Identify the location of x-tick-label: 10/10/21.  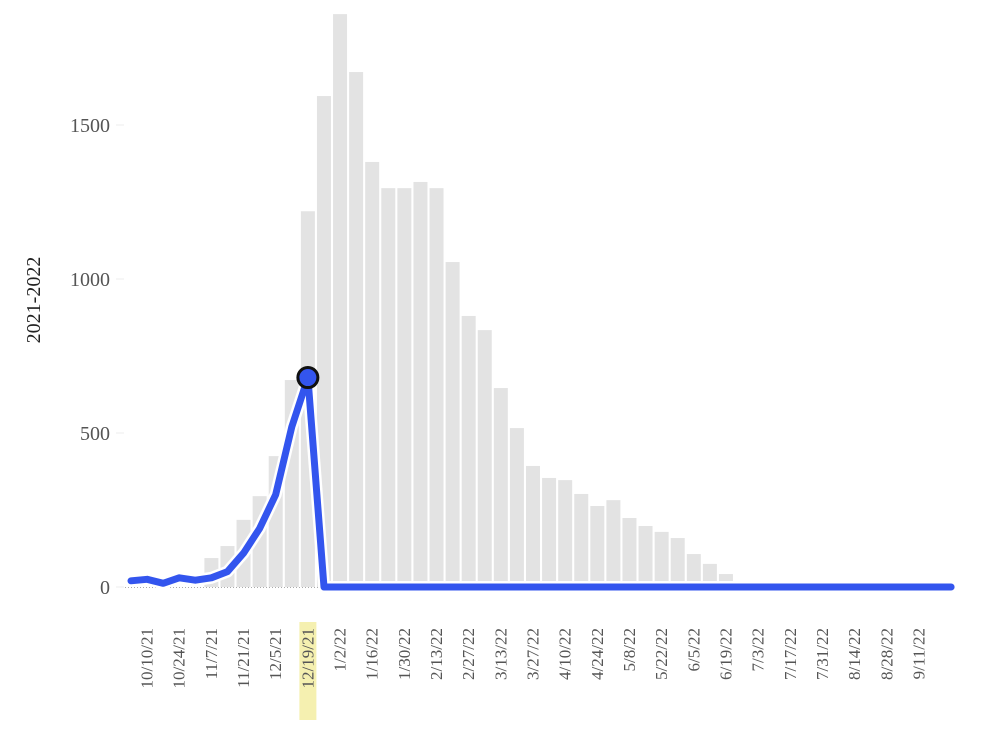
(147, 658).